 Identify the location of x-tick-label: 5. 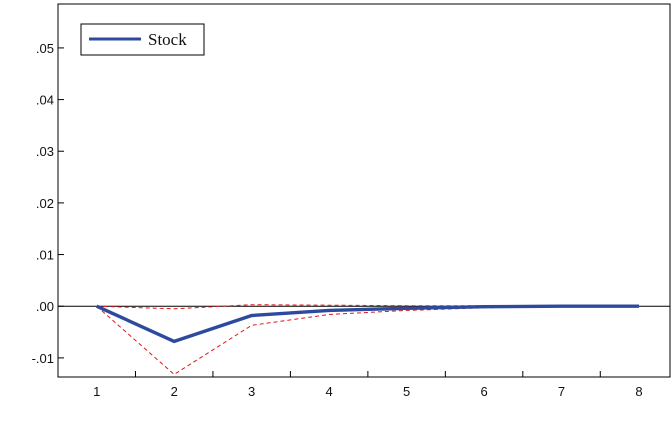
(406, 391).